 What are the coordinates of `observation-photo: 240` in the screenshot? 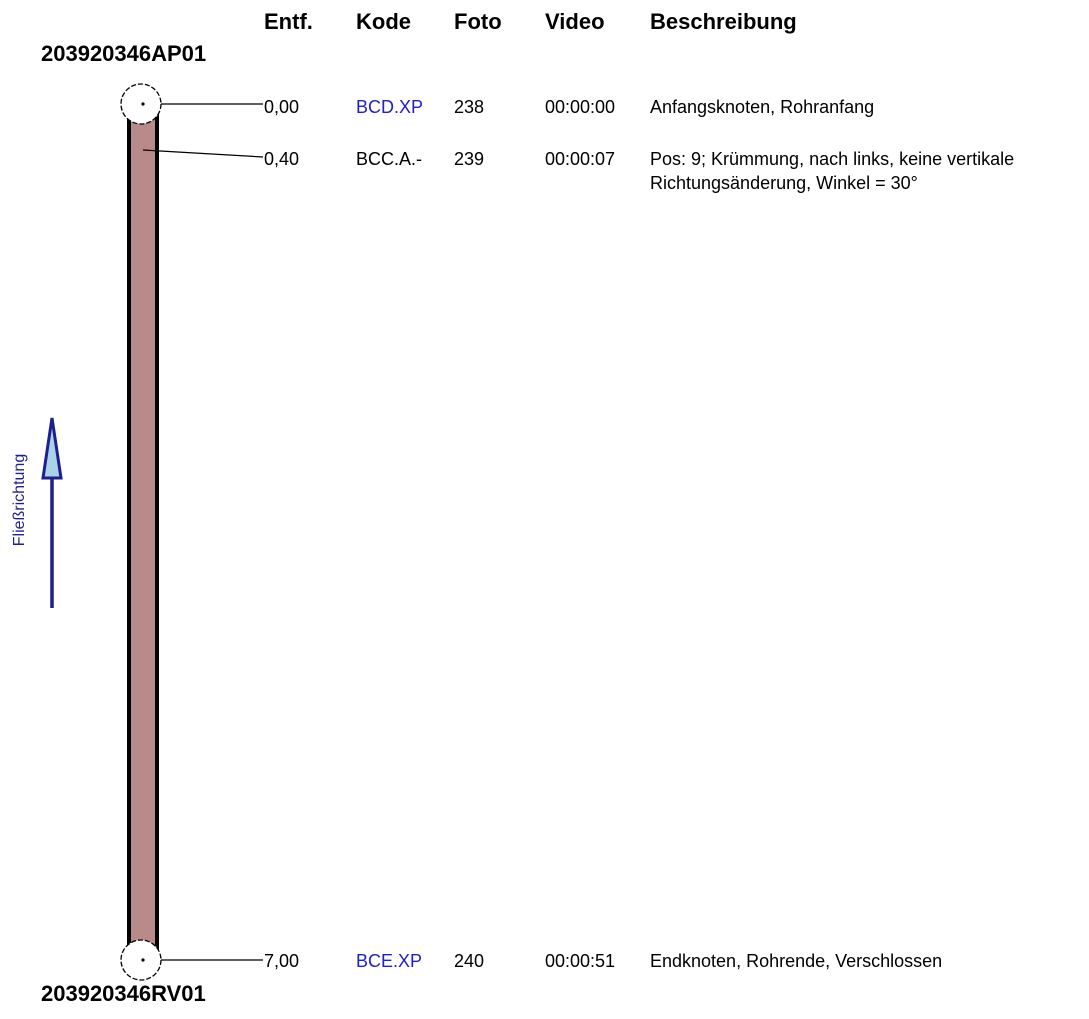 It's located at (469, 961).